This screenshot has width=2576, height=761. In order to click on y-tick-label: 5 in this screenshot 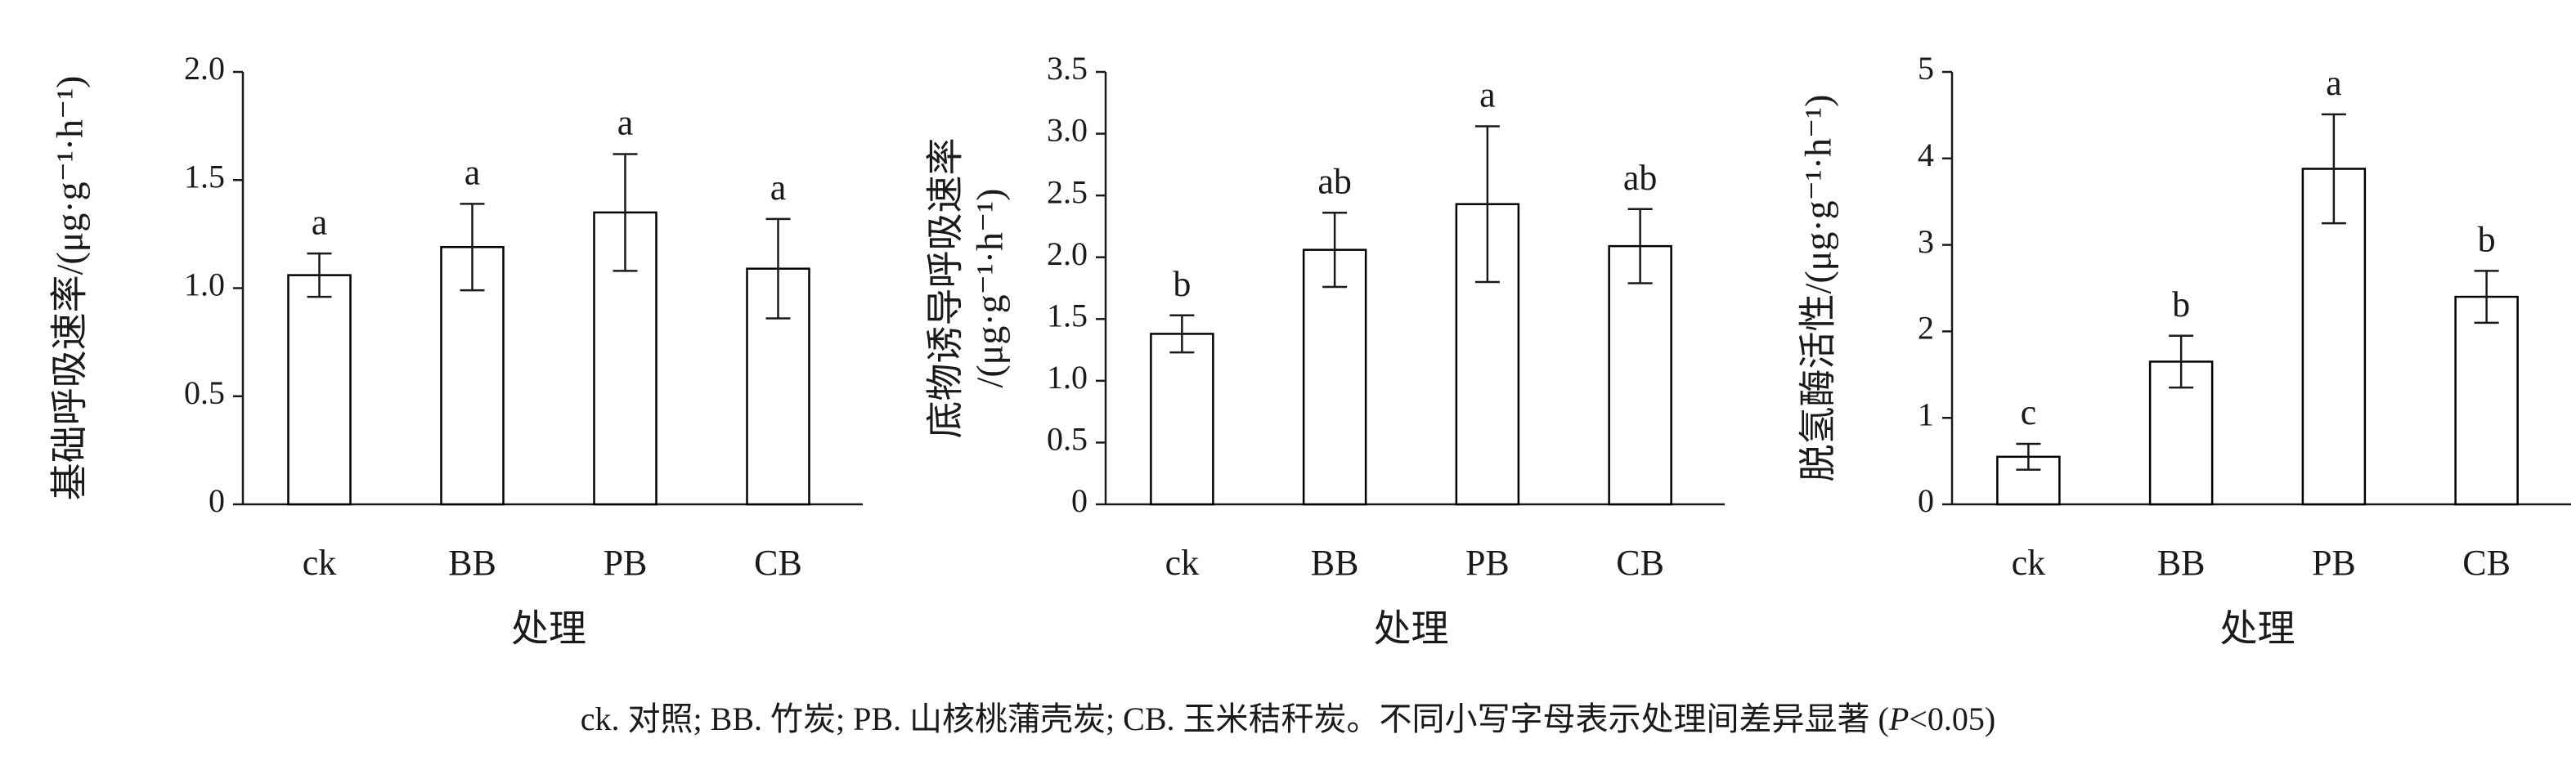, I will do `click(1926, 68)`.